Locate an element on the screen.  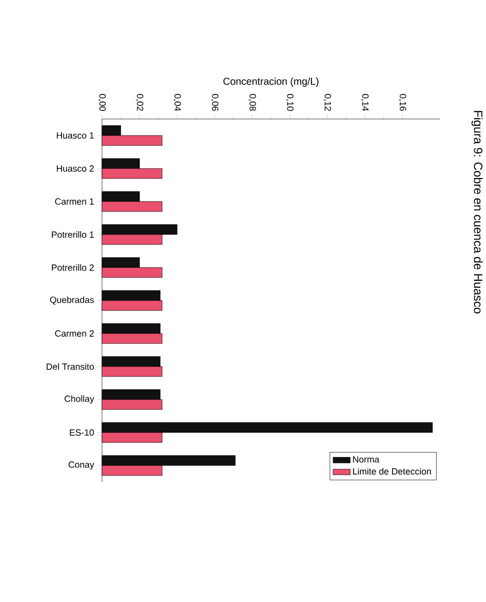
x-tick-label: 0,04 is located at coordinates (177, 102).